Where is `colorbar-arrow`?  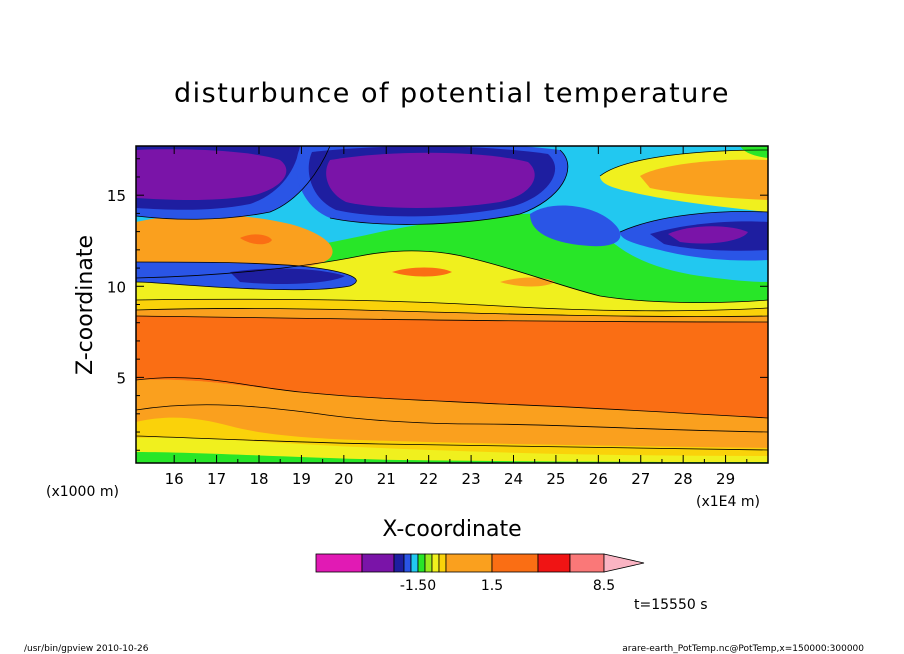
colorbar-arrow is located at coordinates (624, 563).